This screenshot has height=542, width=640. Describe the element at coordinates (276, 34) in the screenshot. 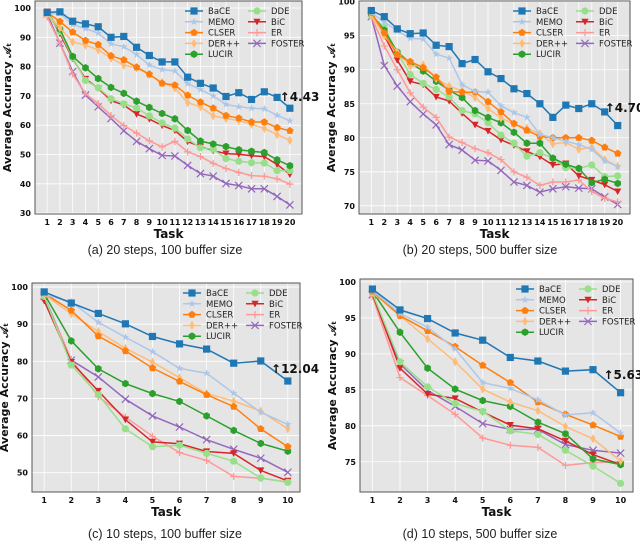

I see `legend-label: ER` at that location.